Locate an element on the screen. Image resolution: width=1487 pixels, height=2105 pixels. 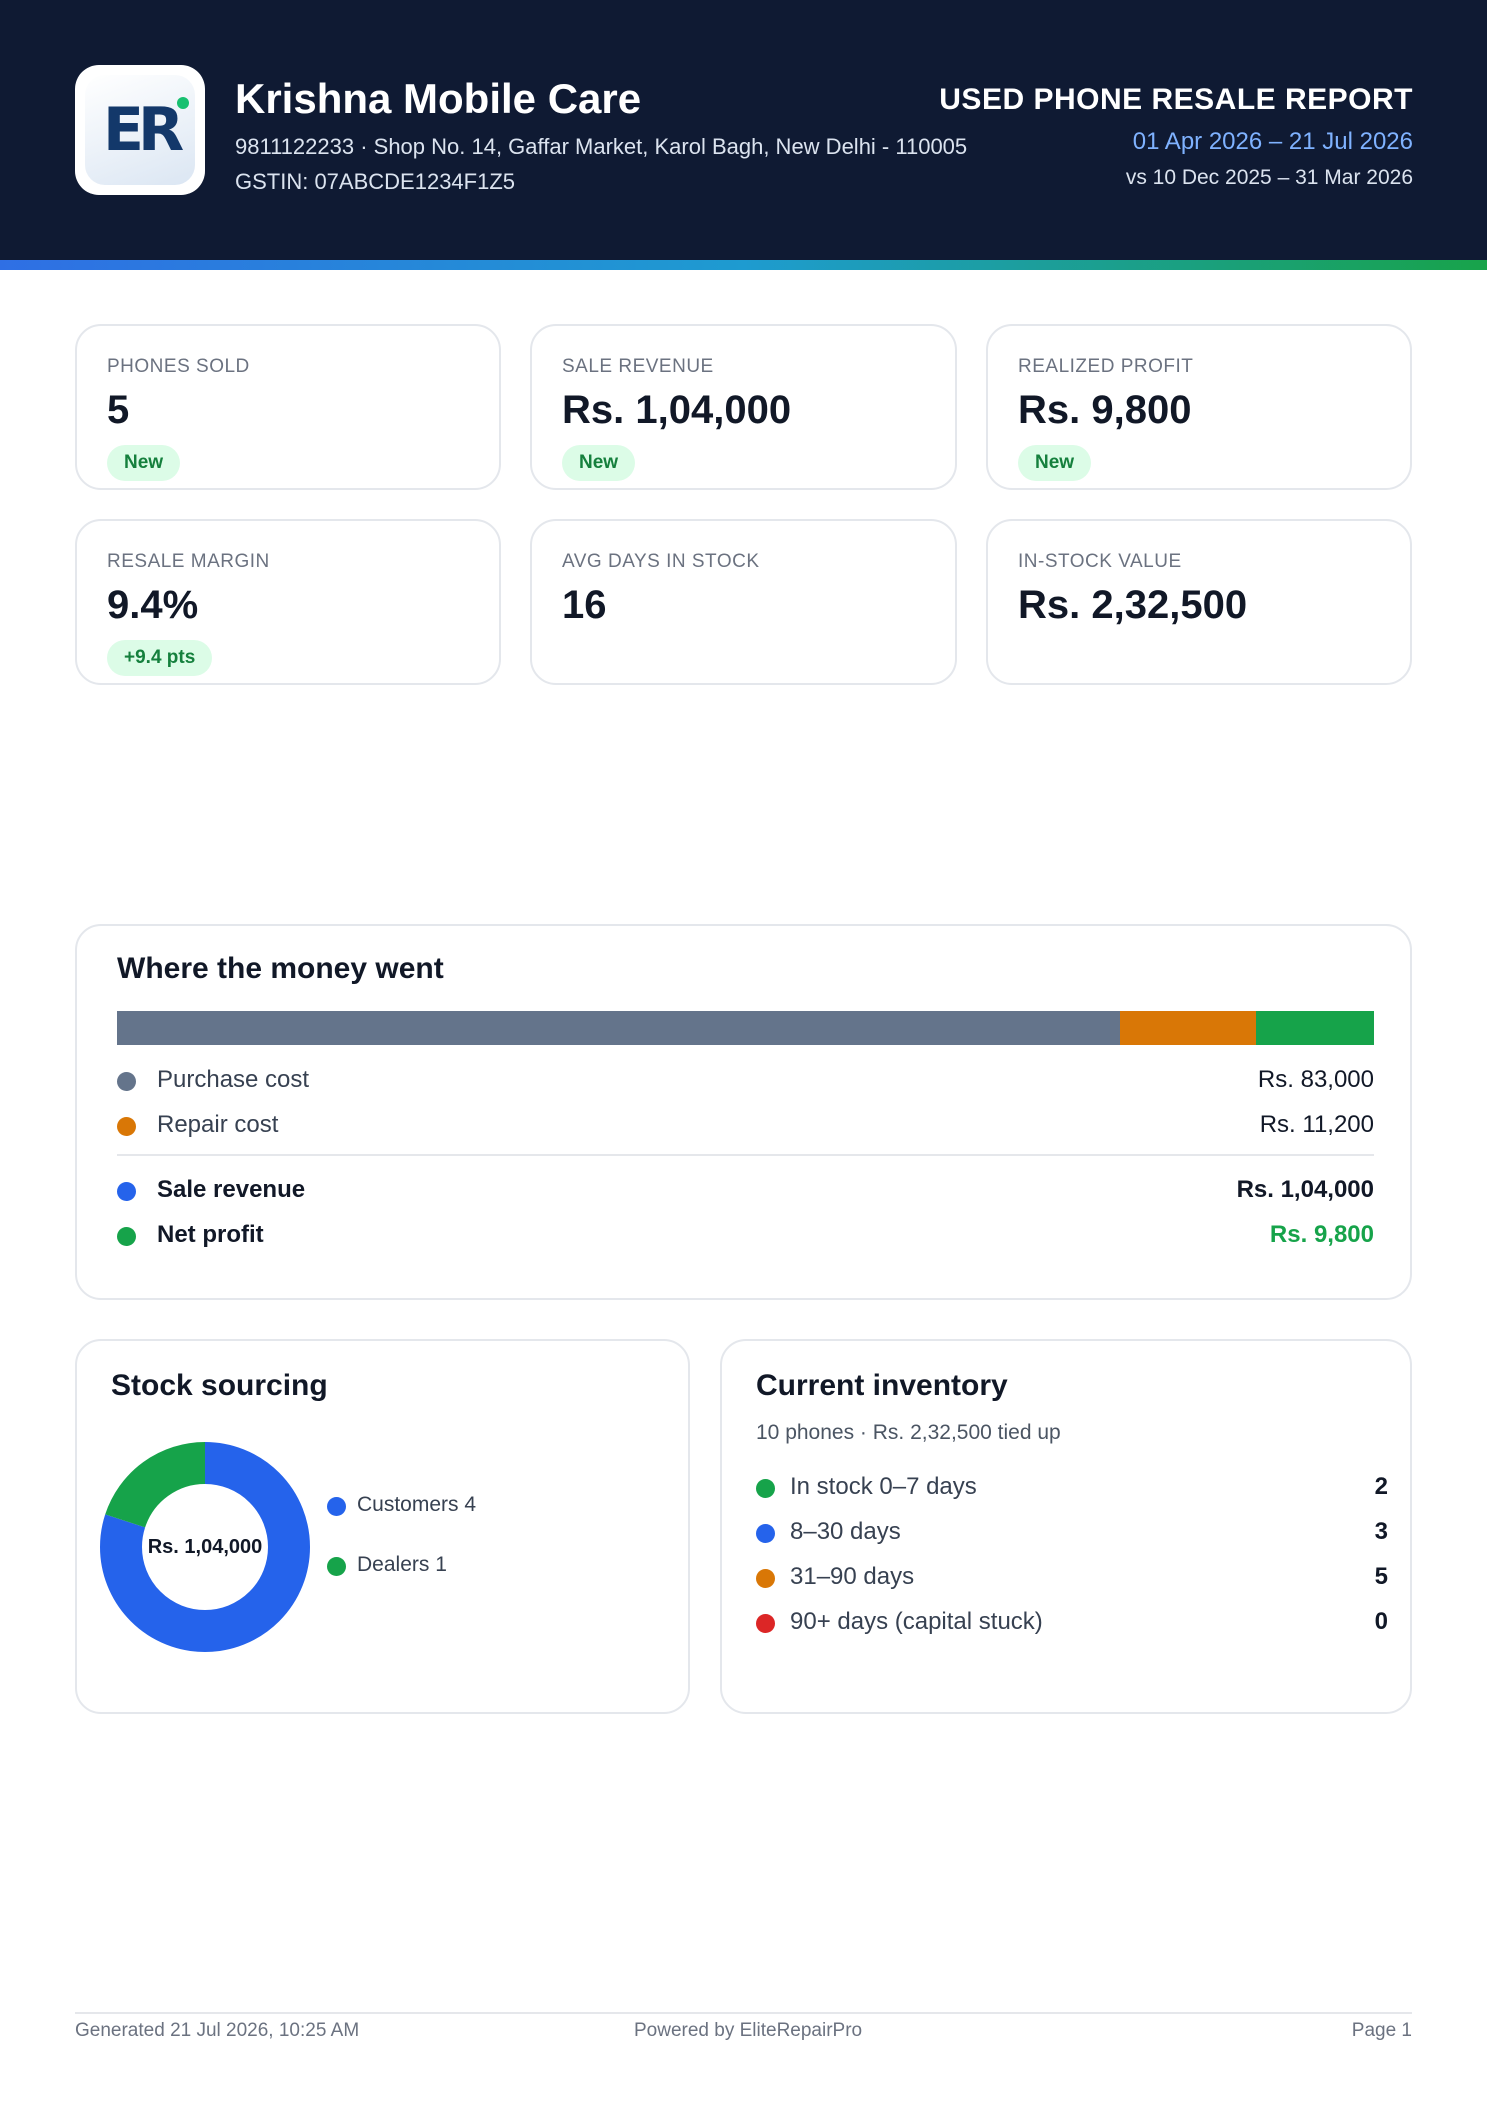
report-compare-range: vs 10 Dec 2025 – 31 Mar 2026 is located at coordinates (1269, 177).